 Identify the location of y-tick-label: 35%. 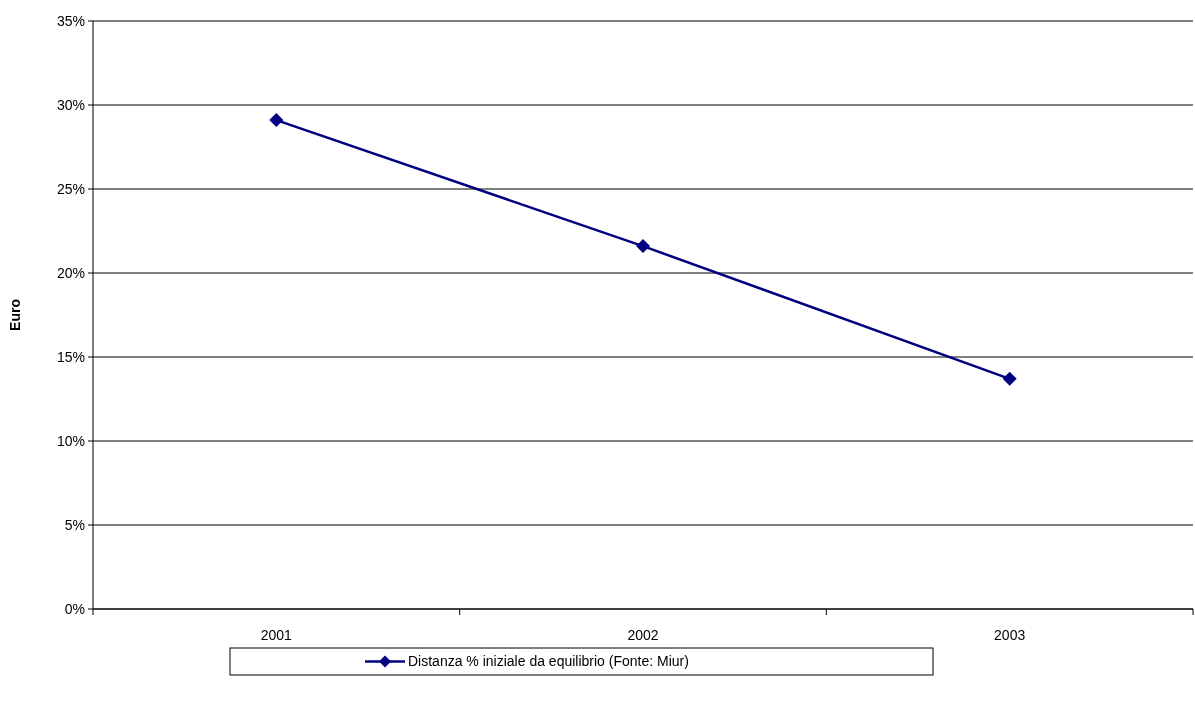
(70, 20).